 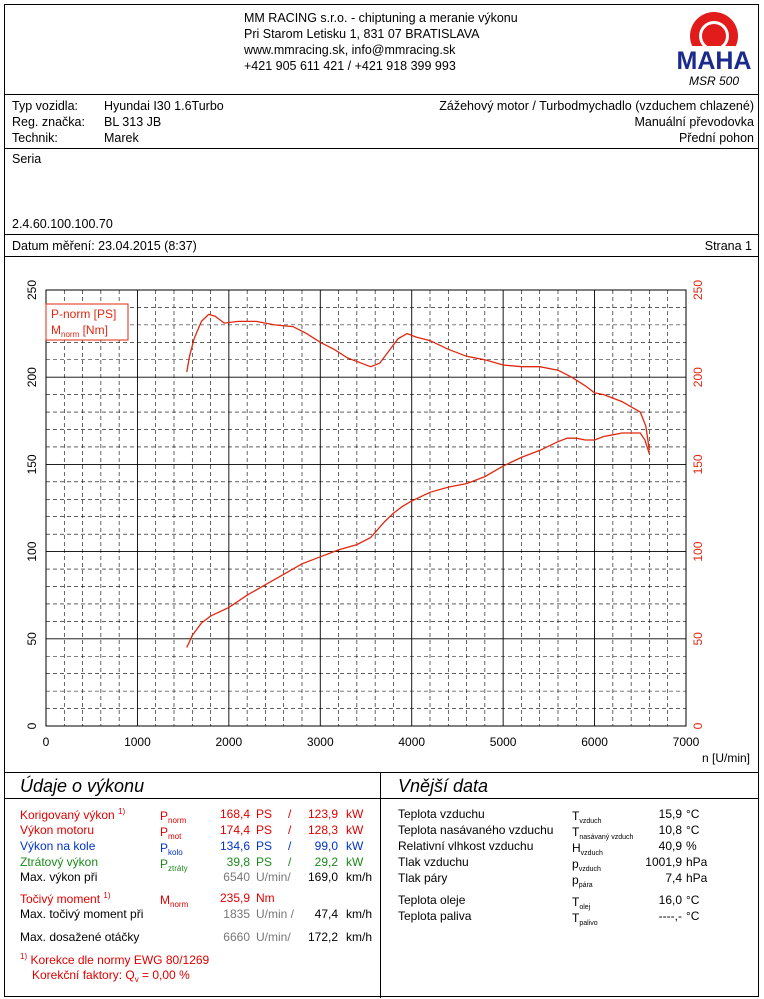 I want to click on ext-symbol: Hvzduch, so click(x=587, y=849).